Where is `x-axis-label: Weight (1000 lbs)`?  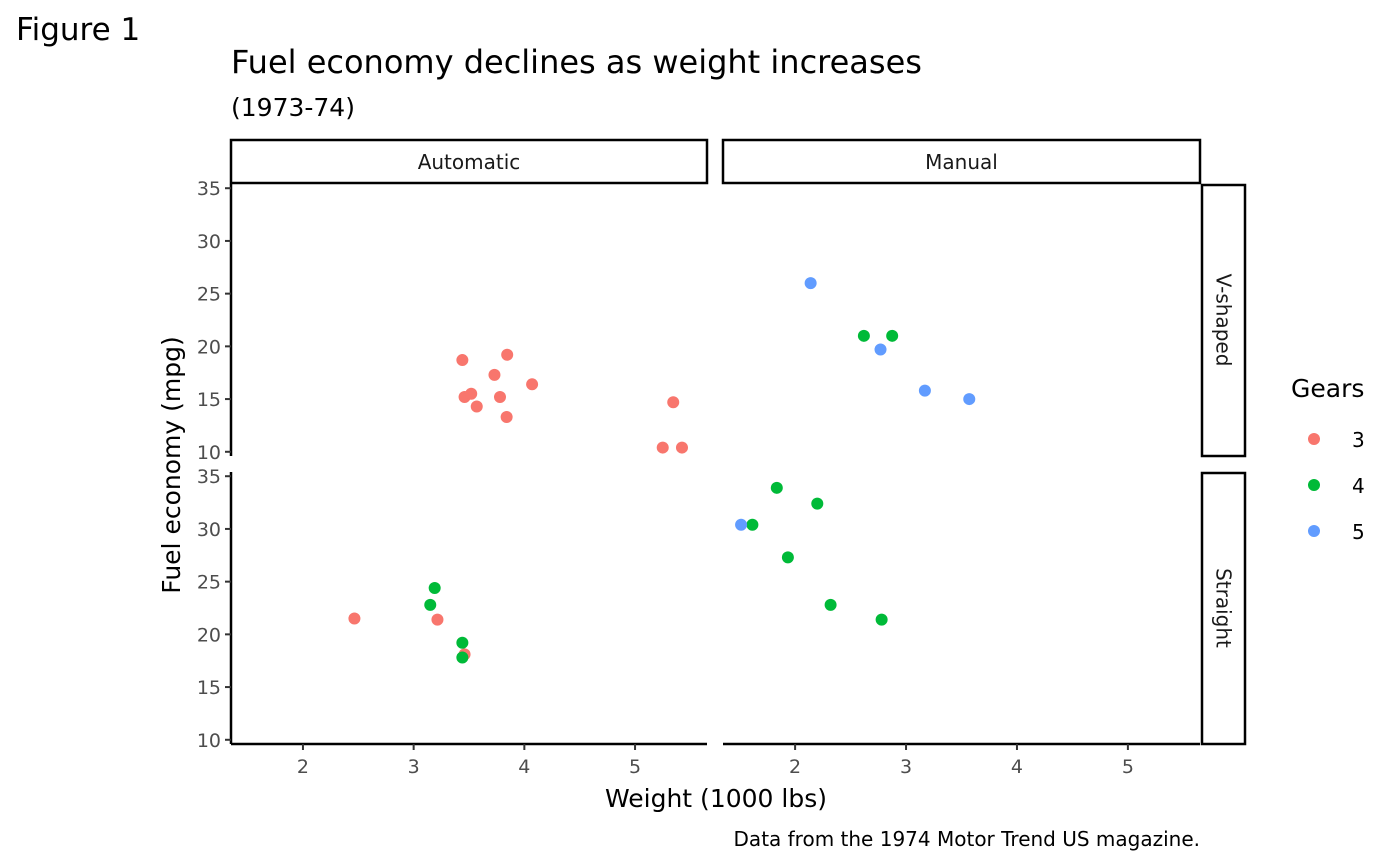 x-axis-label: Weight (1000 lbs) is located at coordinates (716, 798).